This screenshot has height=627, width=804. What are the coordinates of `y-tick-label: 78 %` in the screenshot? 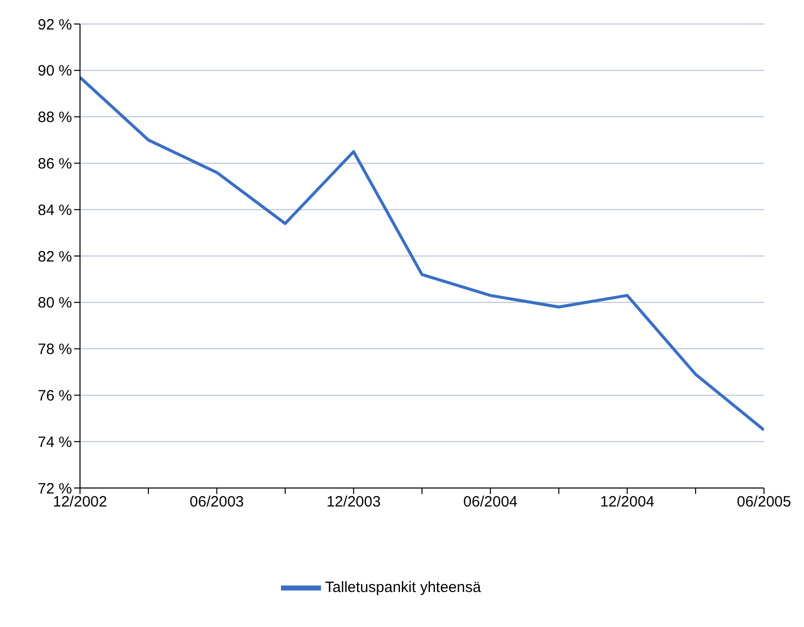 It's located at (55, 349).